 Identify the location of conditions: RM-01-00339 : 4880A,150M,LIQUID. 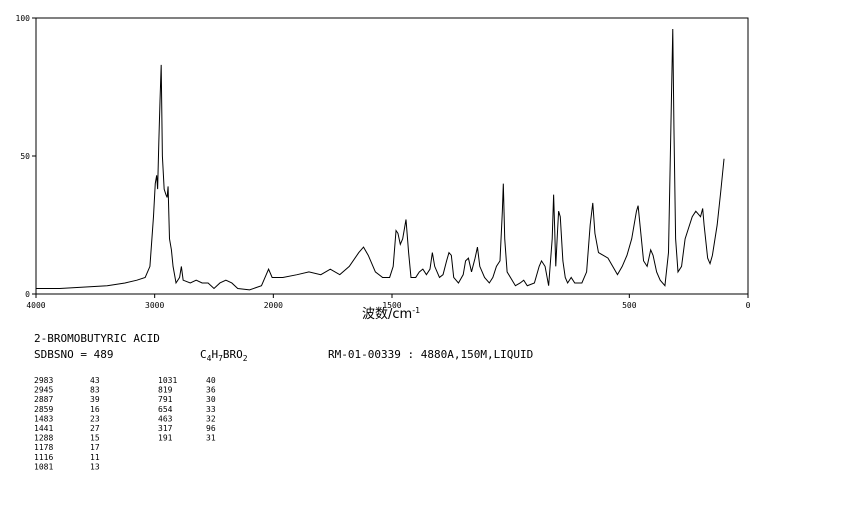
(430, 354).